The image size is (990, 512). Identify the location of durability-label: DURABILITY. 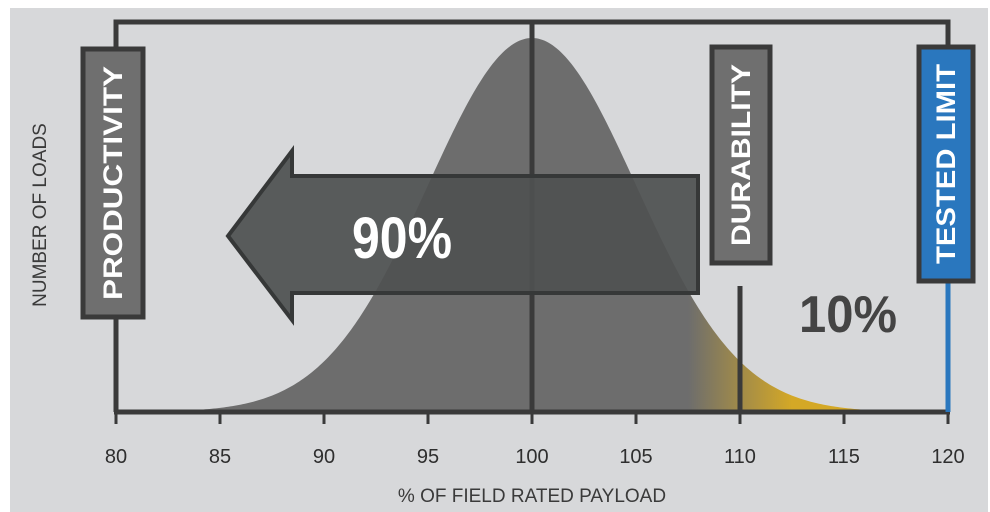
(741, 155).